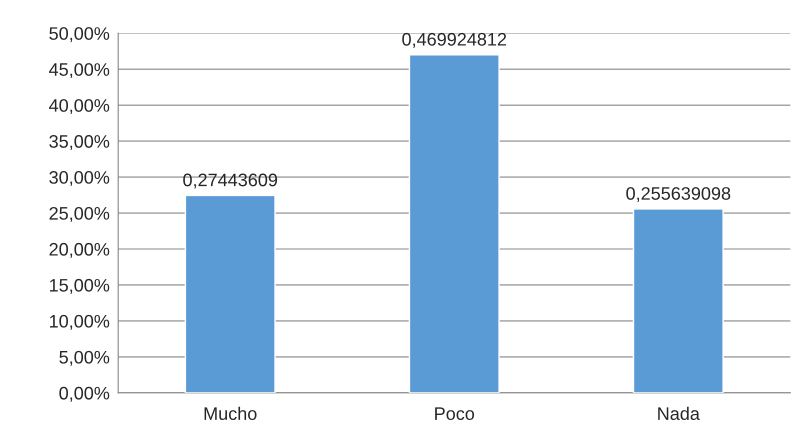 Image resolution: width=804 pixels, height=437 pixels. Describe the element at coordinates (84, 358) in the screenshot. I see `y-tick-label: 5,00%` at that location.